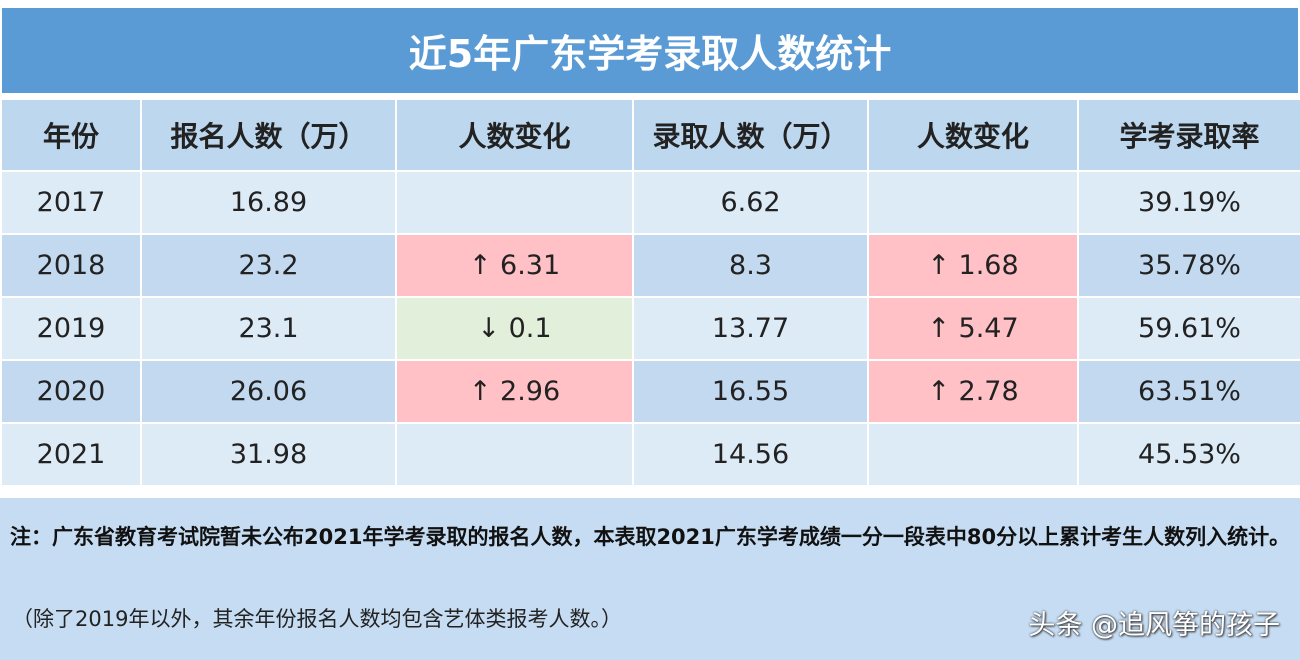  I want to click on table-row: 2020 26.06 ↑ 2.96 16.55 ↑ 2.78 63.51%, so click(650, 391).